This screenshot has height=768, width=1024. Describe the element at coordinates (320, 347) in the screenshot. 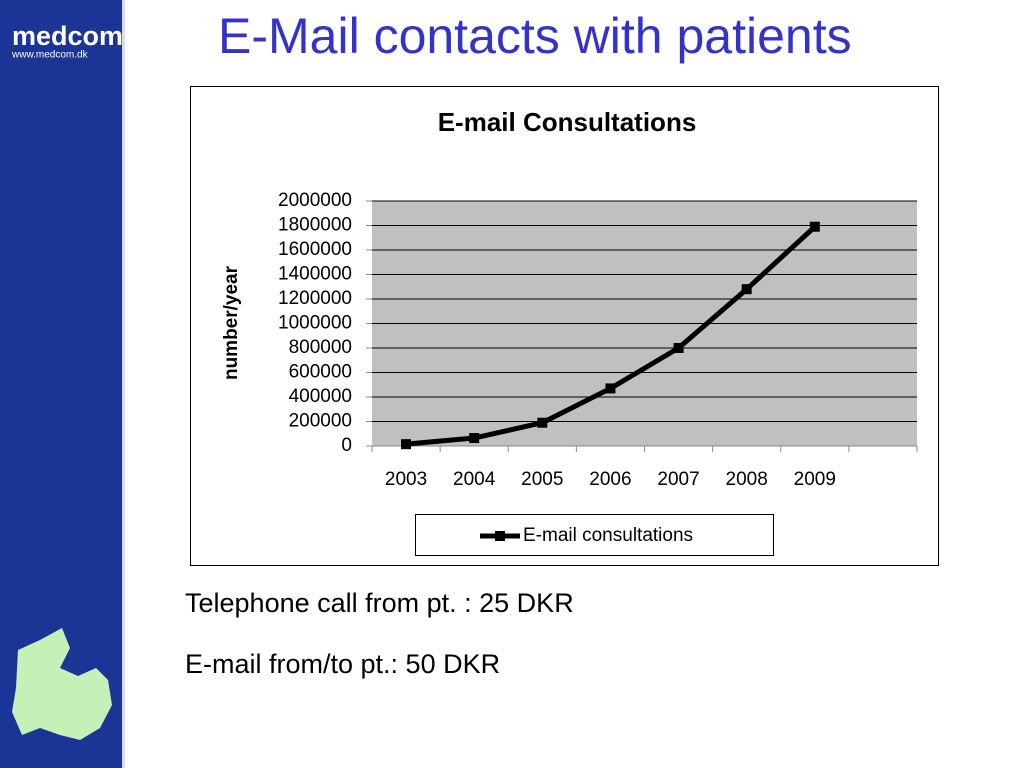

I see `y-tick-label: 800000` at that location.